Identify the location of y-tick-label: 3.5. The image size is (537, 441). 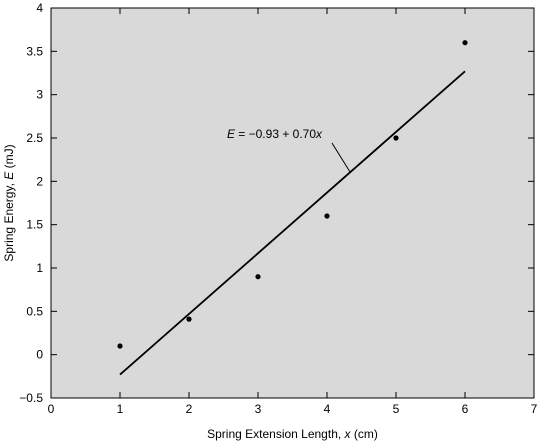
(34, 51).